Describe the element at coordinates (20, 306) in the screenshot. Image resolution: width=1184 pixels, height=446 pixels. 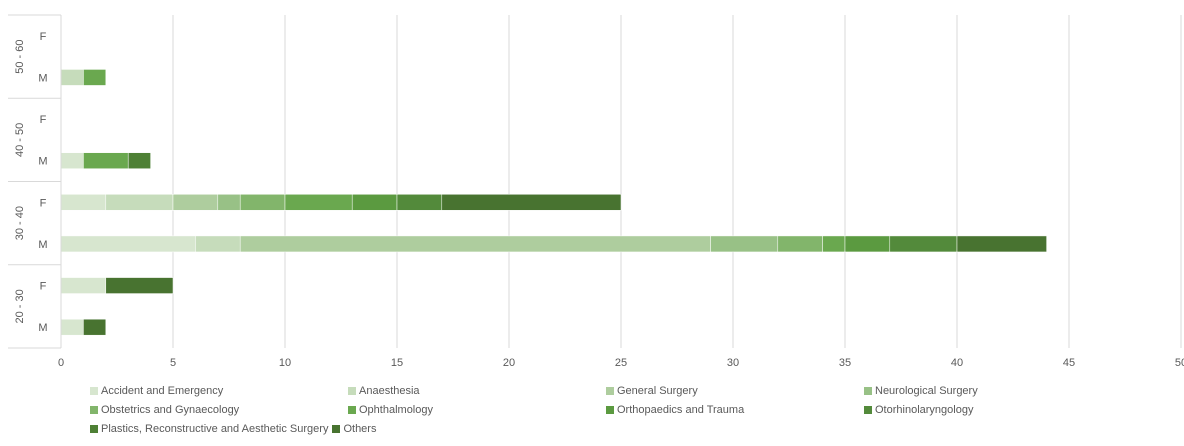
I see `y-group-label: 20 - 30` at that location.